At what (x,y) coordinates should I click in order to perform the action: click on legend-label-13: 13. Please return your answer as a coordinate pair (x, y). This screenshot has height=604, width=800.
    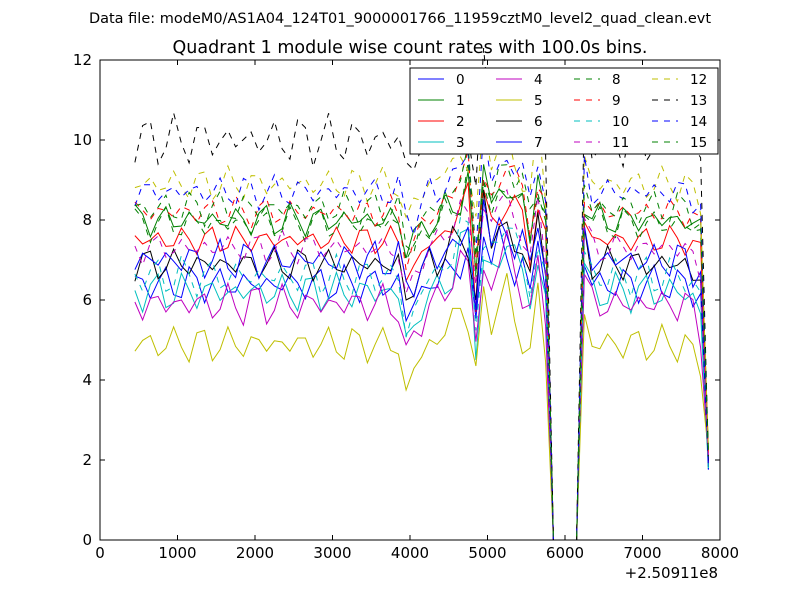
    Looking at the image, I should click on (698, 101).